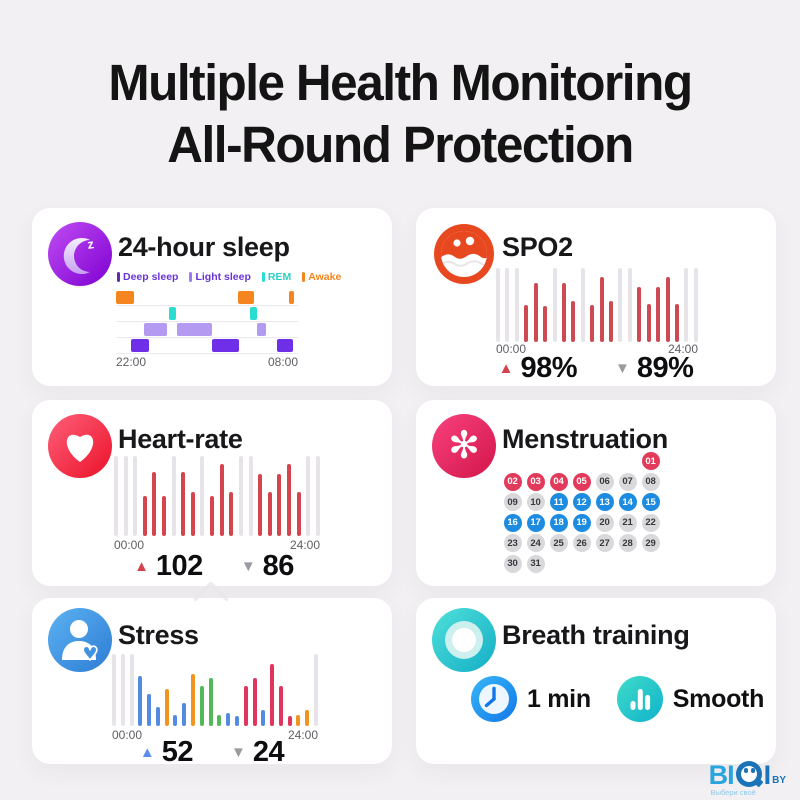 Image resolution: width=800 pixels, height=800 pixels. What do you see at coordinates (80, 640) in the screenshot?
I see `person-heart-icon: ♥` at bounding box center [80, 640].